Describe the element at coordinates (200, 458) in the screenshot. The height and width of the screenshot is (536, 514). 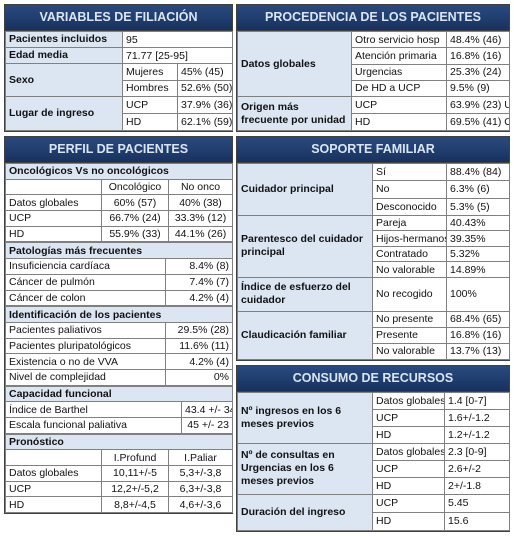
I see `column-header: I.Paliar` at that location.